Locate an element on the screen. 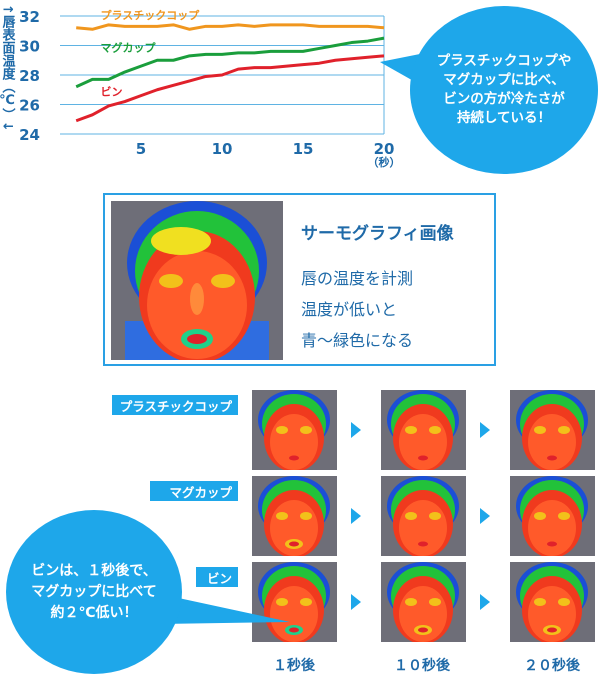 The width and height of the screenshot is (600, 675). y-tick-labels: 24 26 28 30 32 is located at coordinates (29, 76).